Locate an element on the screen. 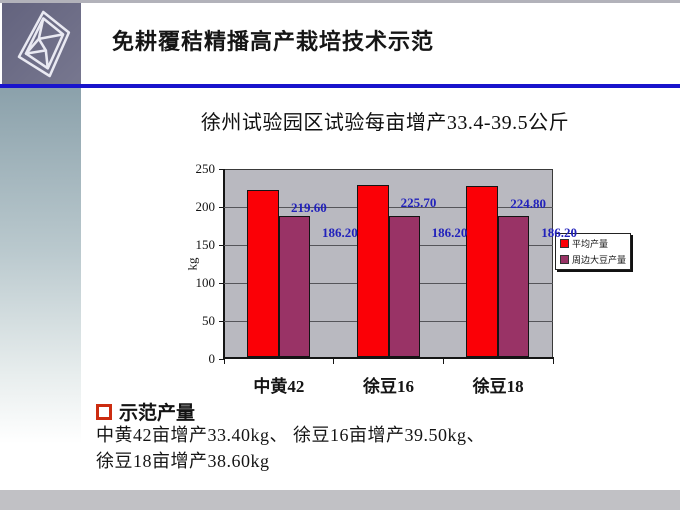 The width and height of the screenshot is (680, 510). legend: 平均产量周边大豆产量 is located at coordinates (593, 251).